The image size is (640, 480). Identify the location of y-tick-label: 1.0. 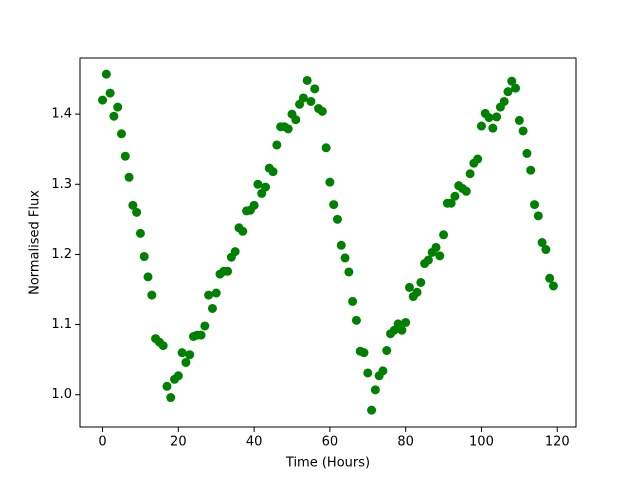
(61, 394).